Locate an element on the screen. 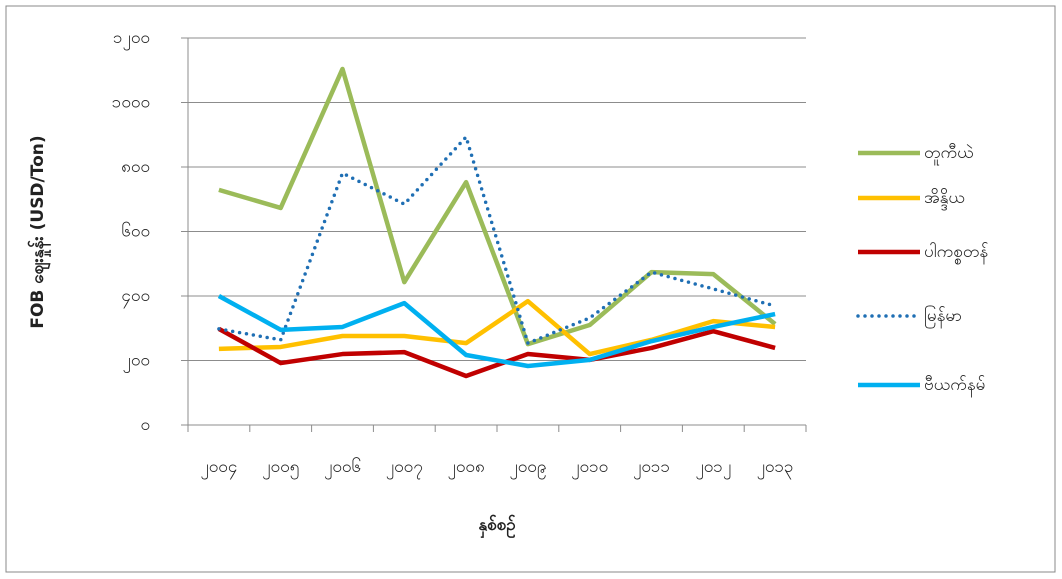  y-axis-title: FOB ဈေးနှုန်း (USD/Ton) is located at coordinates (39, 231).